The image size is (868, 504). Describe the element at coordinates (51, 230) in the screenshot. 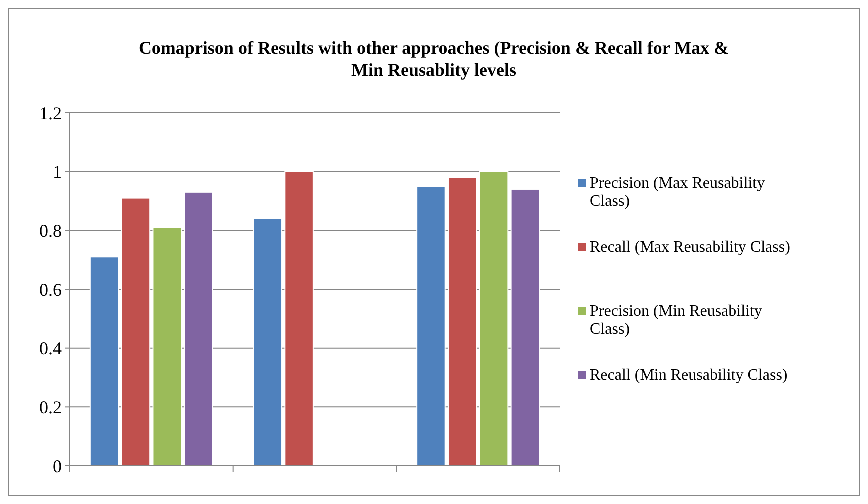

I see `y-tick-label: 0.8` at that location.